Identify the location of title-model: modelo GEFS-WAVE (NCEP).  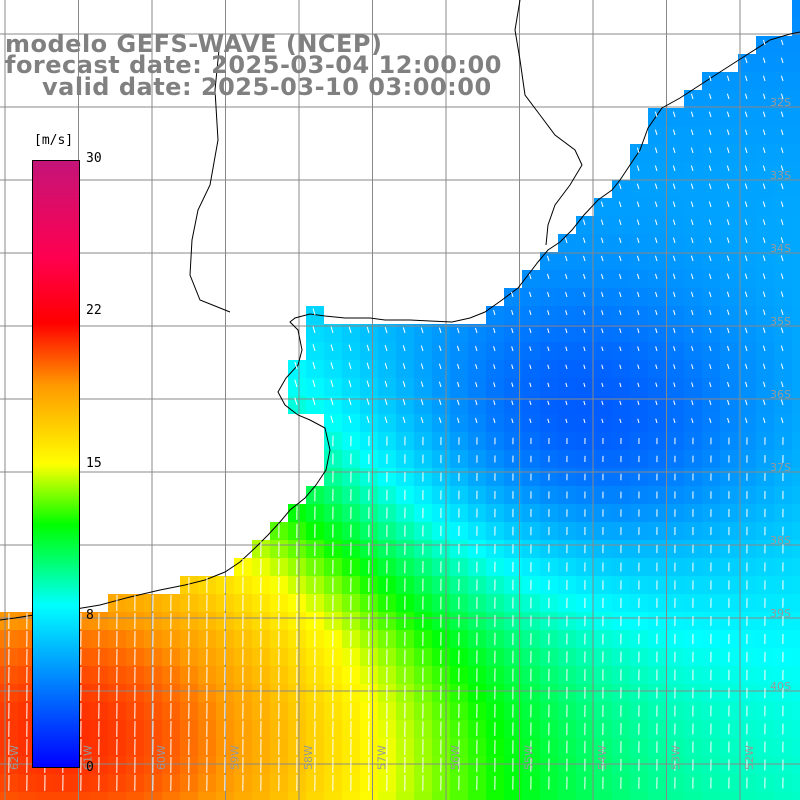
(194, 44).